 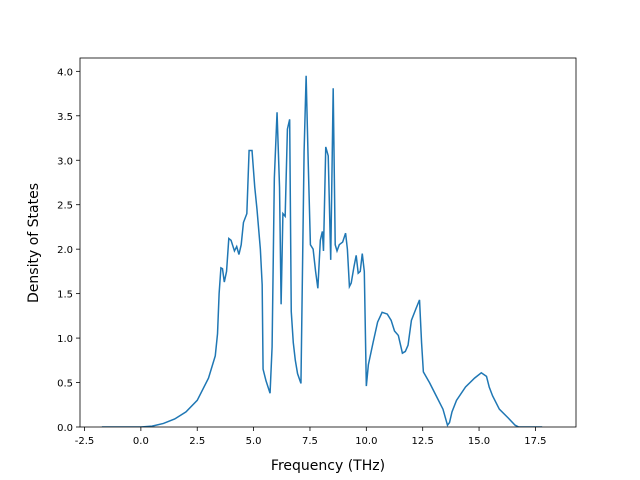 What do you see at coordinates (328, 466) in the screenshot?
I see `x-axis-label: Frequency (THz)` at bounding box center [328, 466].